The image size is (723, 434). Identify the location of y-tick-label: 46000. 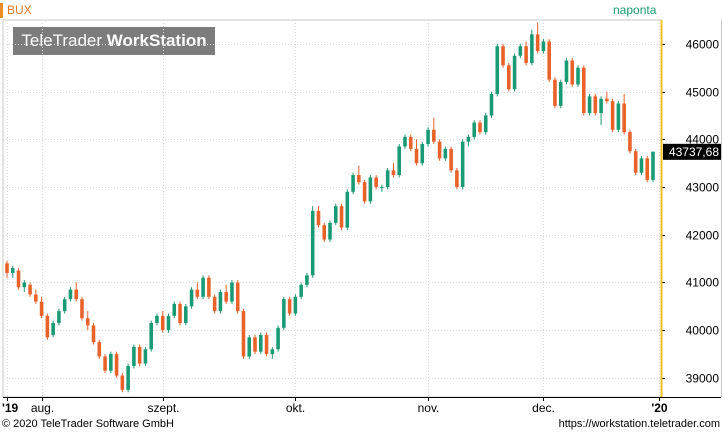
(703, 45).